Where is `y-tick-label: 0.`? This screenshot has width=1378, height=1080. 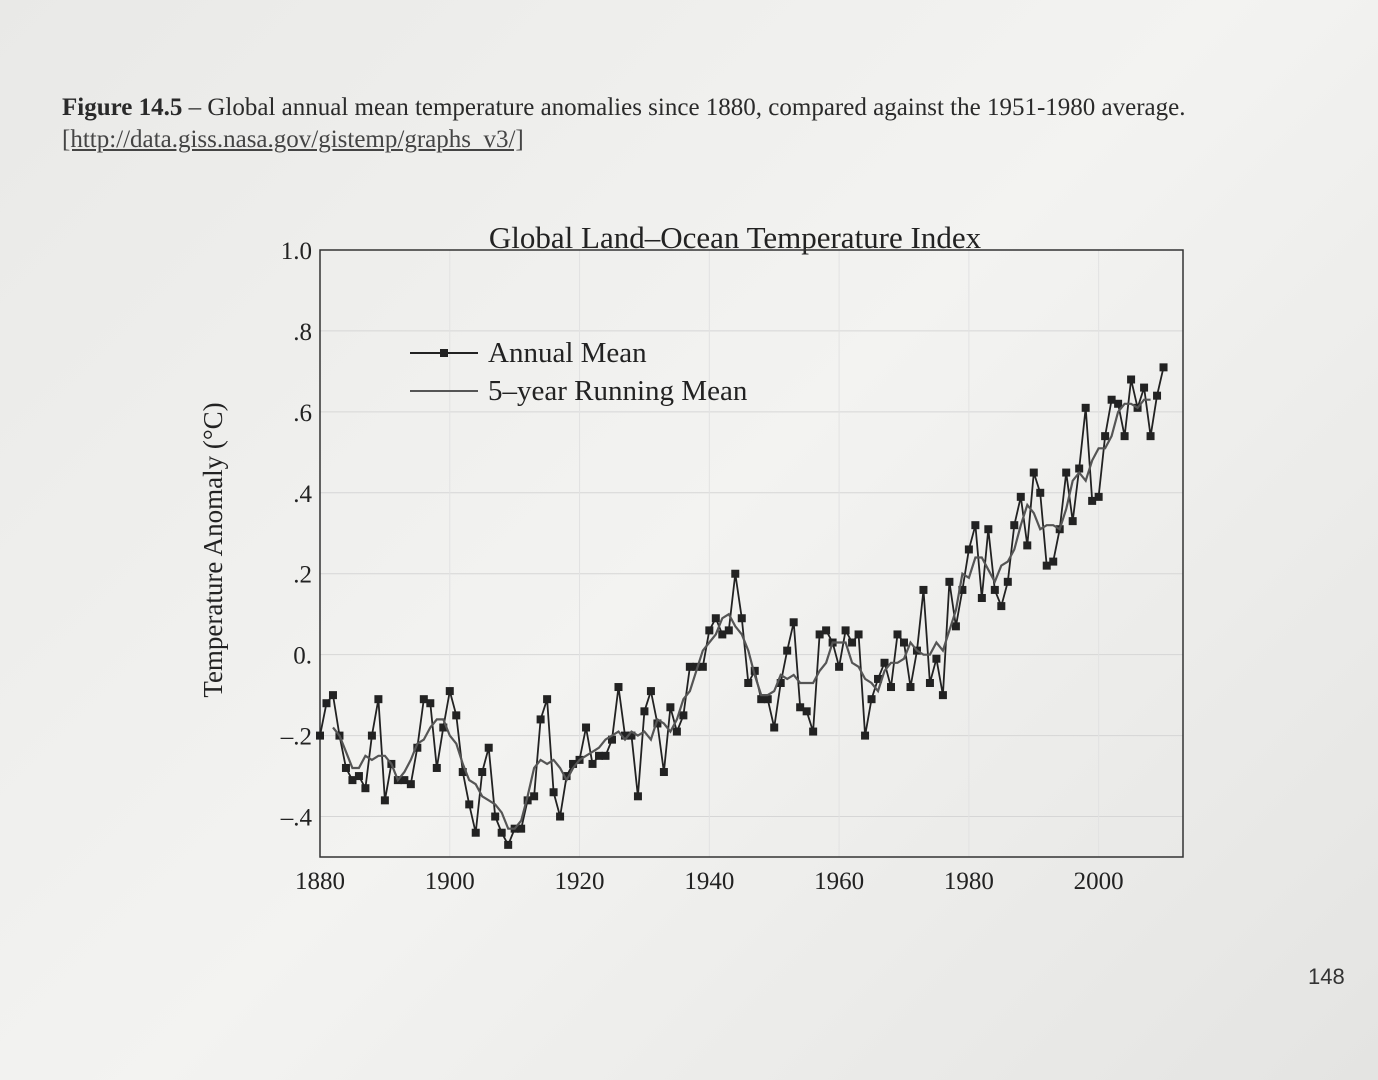
y-tick-label: 0. is located at coordinates (302, 656).